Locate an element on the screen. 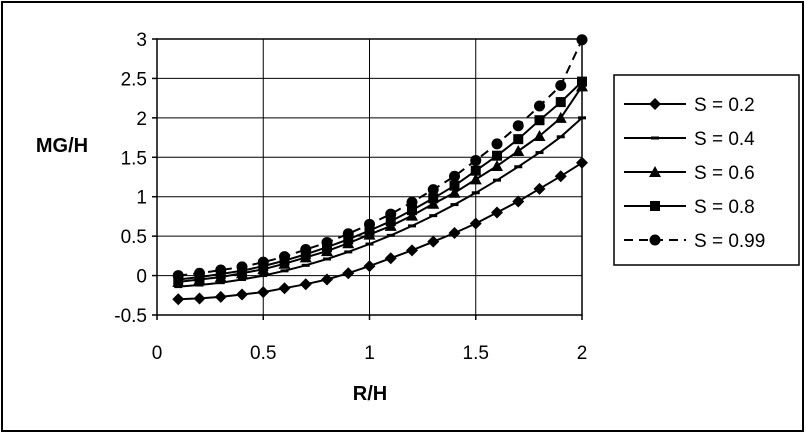  legend-item-5: S = 0.99 is located at coordinates (694, 241).